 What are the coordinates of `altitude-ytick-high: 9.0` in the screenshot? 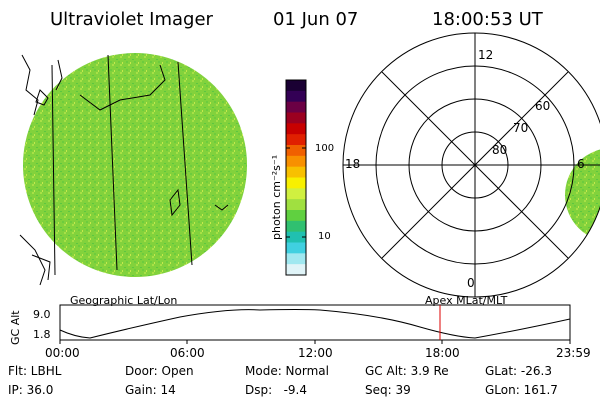 It's located at (42, 314).